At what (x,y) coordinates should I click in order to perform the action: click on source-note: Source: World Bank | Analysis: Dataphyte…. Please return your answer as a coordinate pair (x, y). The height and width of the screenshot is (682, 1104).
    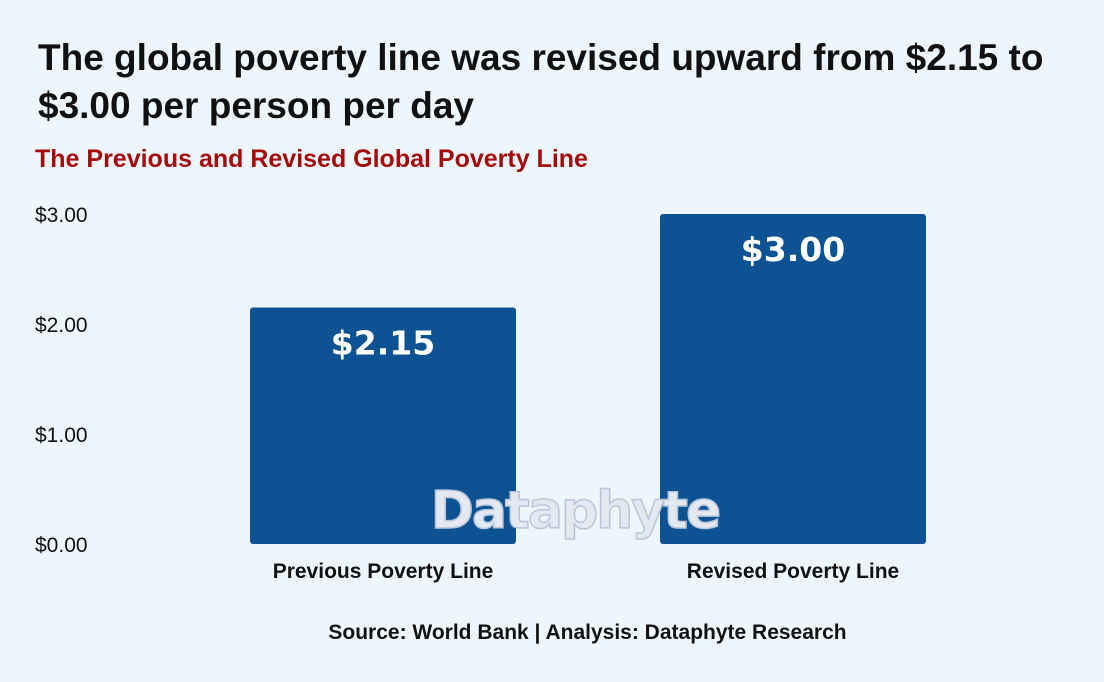
    Looking at the image, I should click on (587, 632).